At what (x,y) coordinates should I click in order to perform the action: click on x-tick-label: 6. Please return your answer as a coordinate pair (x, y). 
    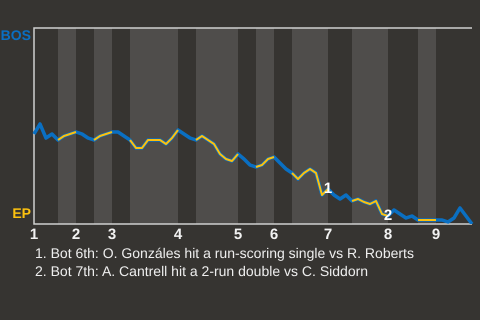
    Looking at the image, I should click on (274, 235).